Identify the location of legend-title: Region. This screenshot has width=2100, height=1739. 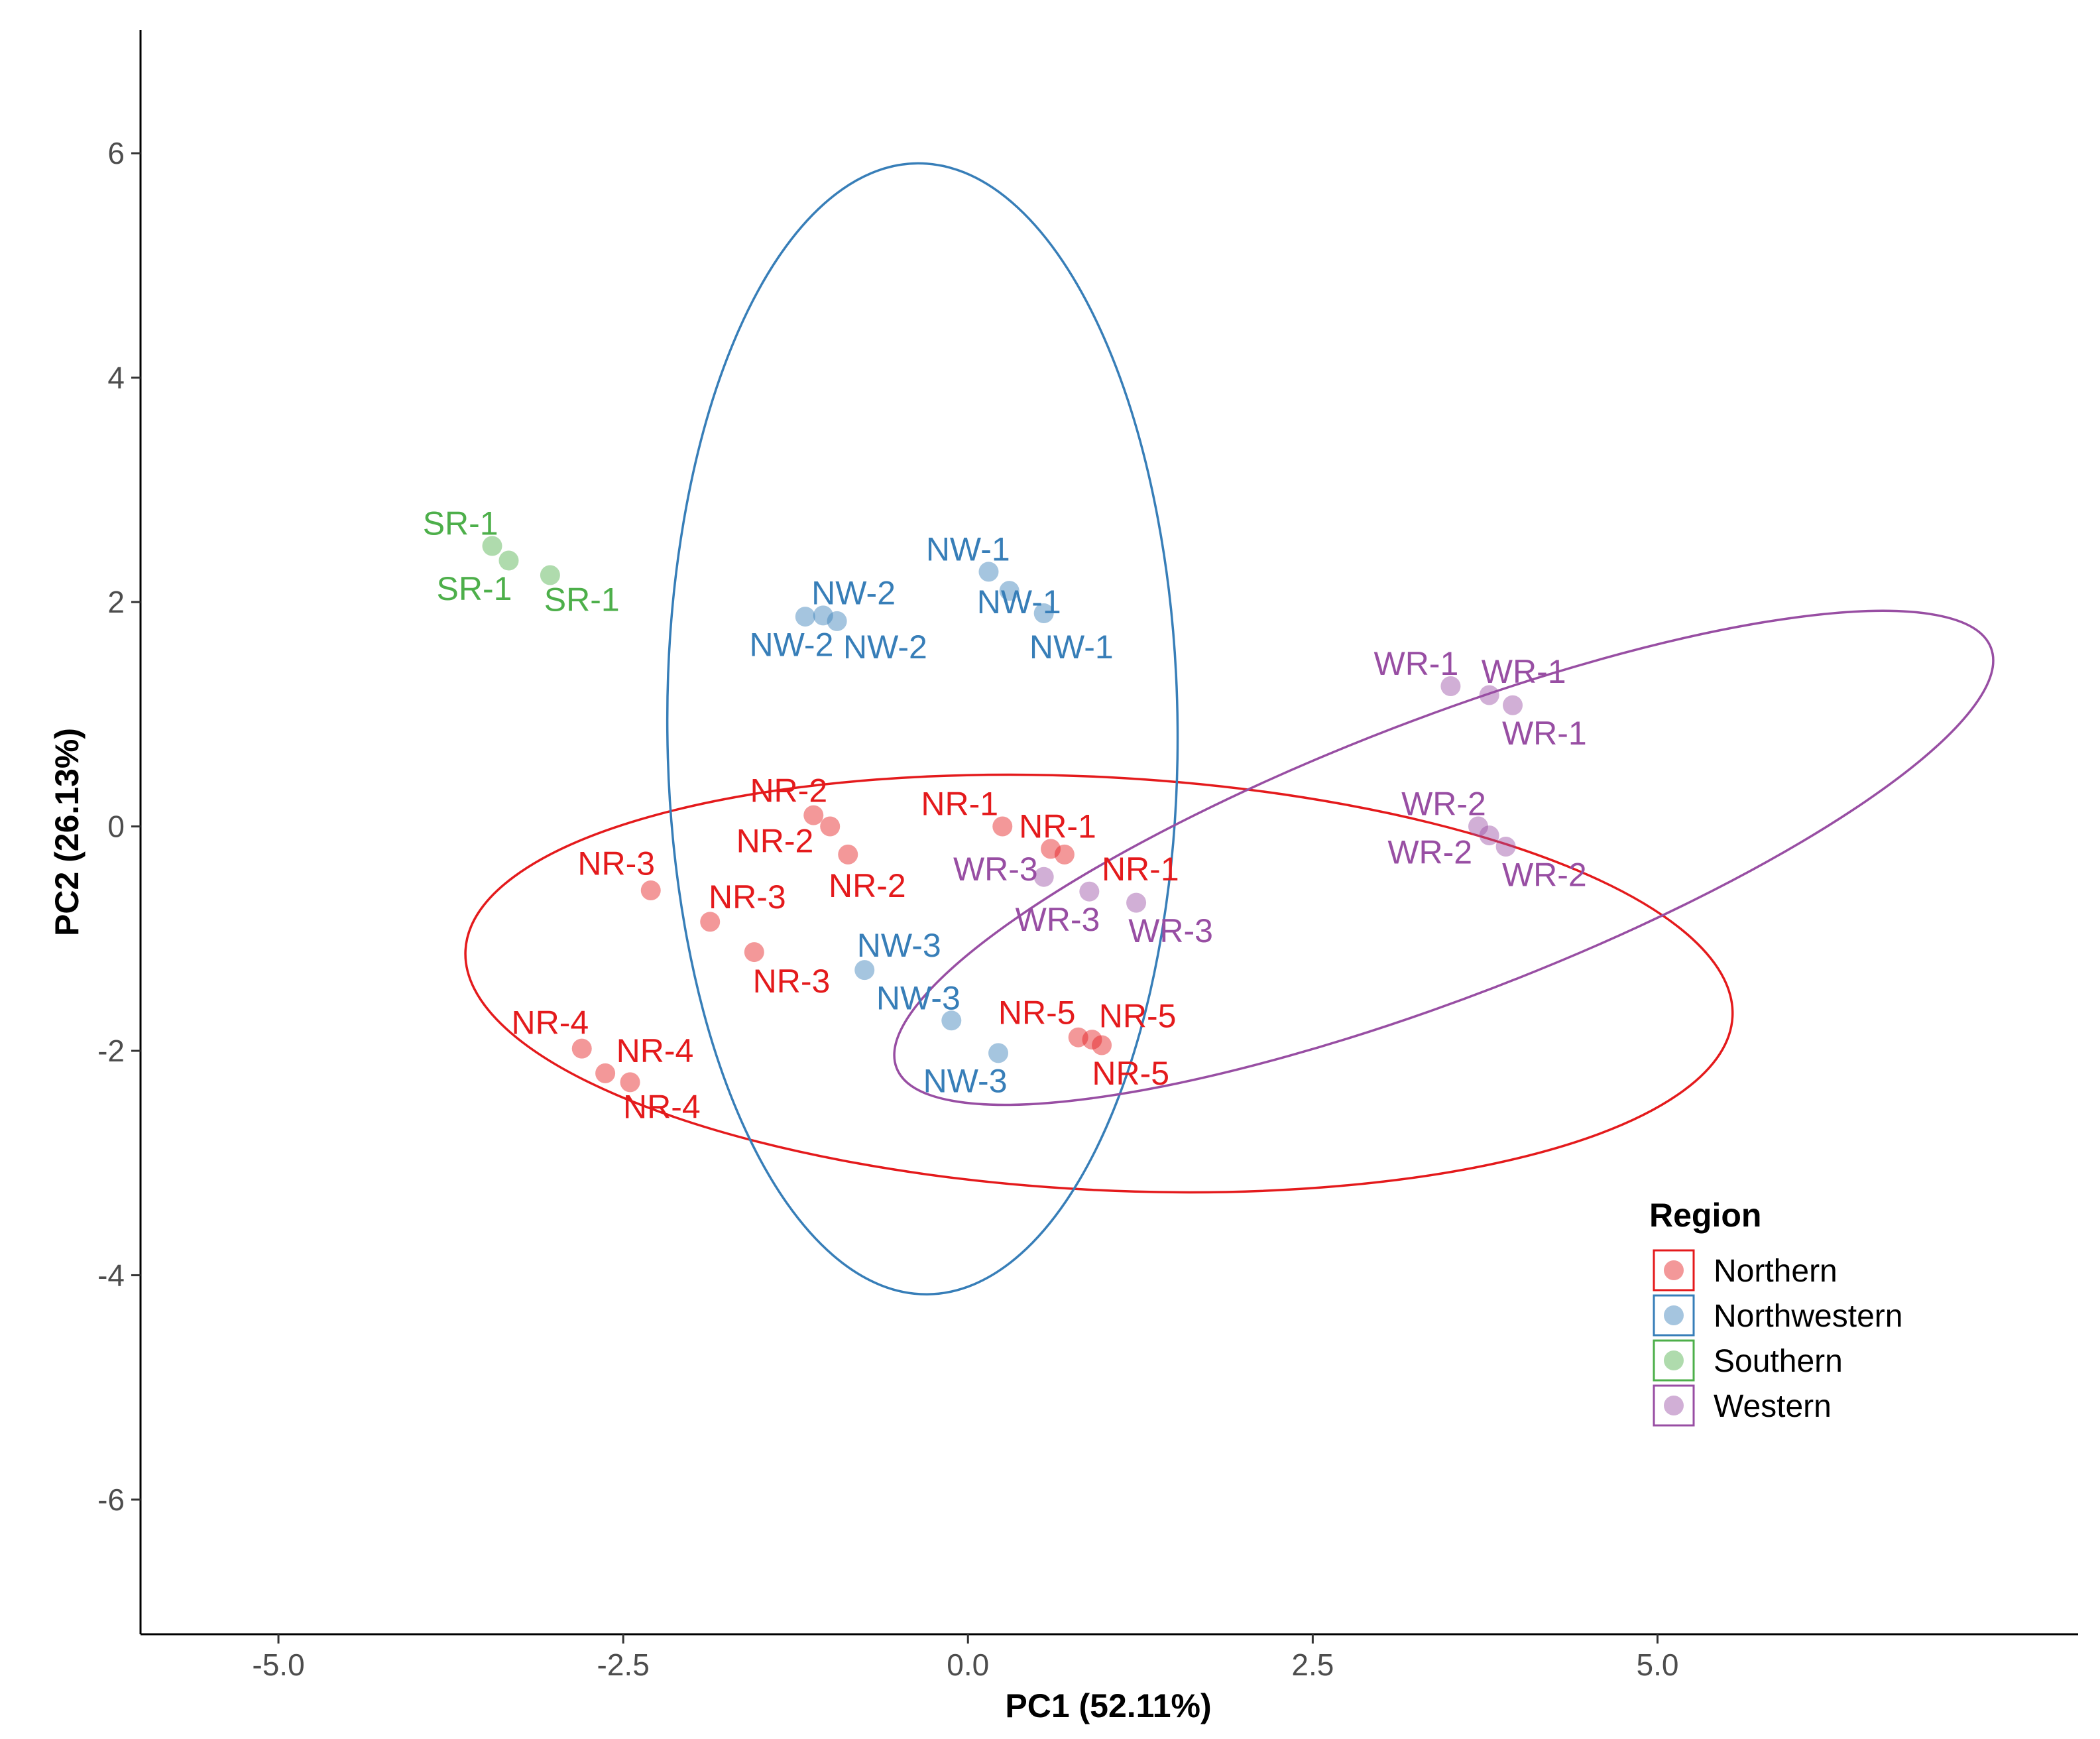
(1705, 1216).